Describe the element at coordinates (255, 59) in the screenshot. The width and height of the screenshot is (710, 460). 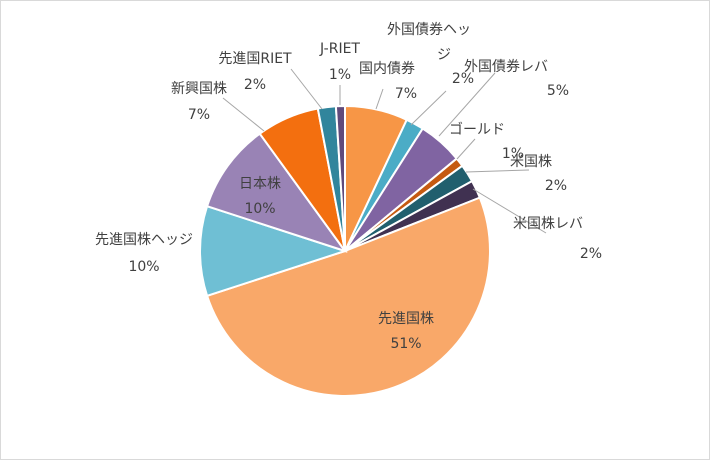
I see `slice-name-label: 先進国RIET` at that location.